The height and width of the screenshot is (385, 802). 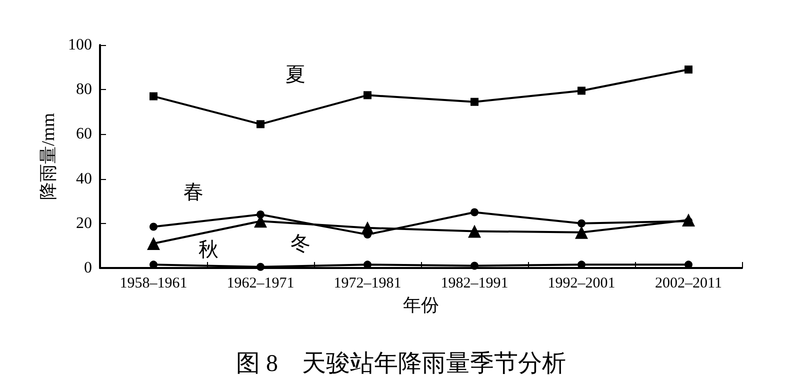 What do you see at coordinates (84, 89) in the screenshot?
I see `y-tick-label: 80` at bounding box center [84, 89].